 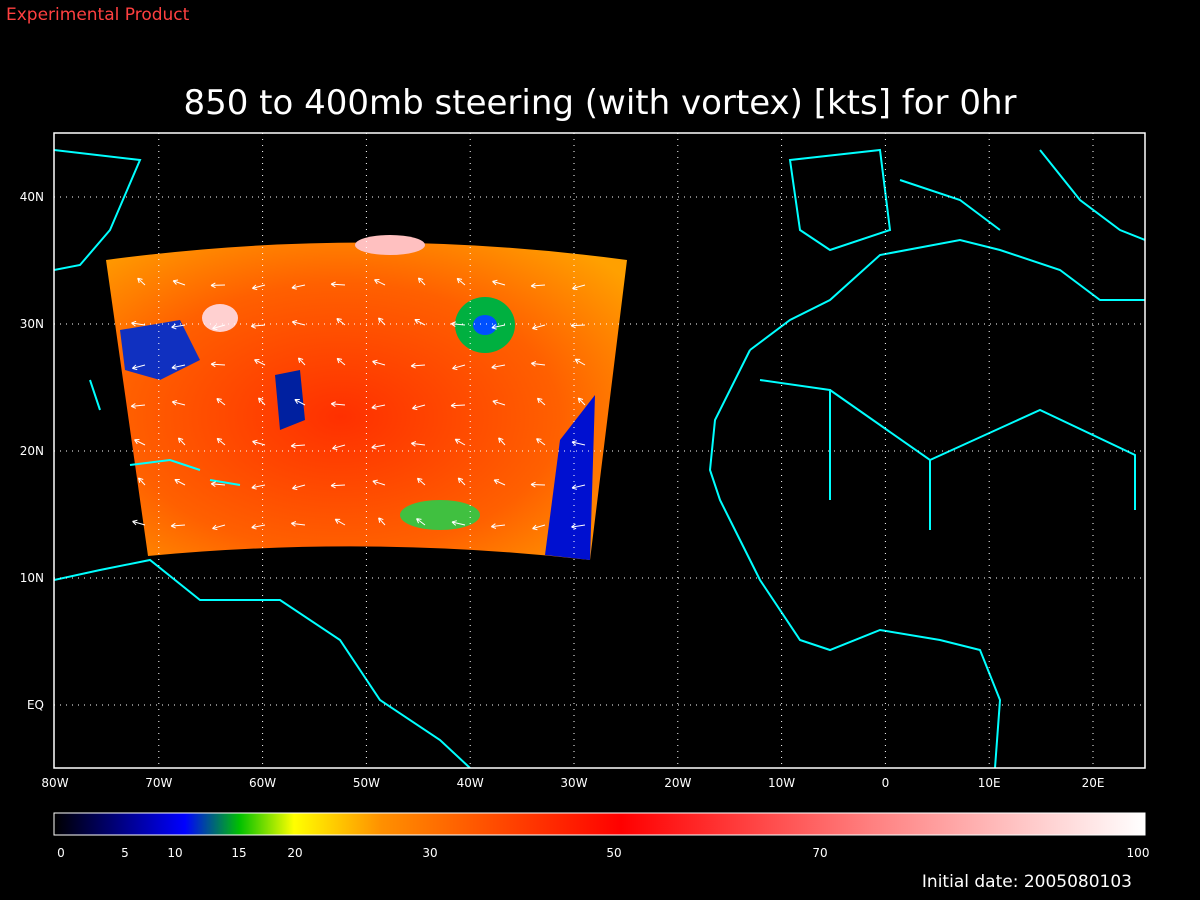 I want to click on lon-label: 30W, so click(x=573, y=783).